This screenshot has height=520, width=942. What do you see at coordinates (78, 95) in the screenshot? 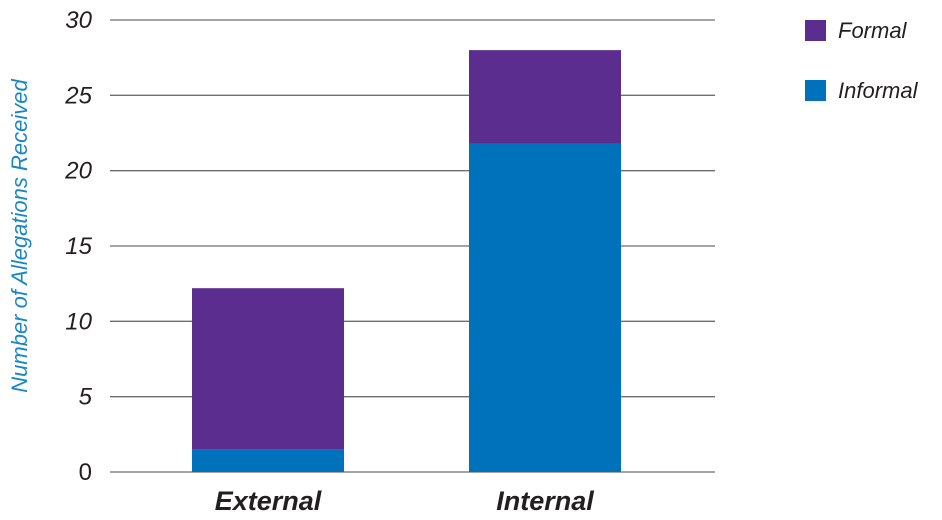
I see `y-tick-label: 25` at bounding box center [78, 95].